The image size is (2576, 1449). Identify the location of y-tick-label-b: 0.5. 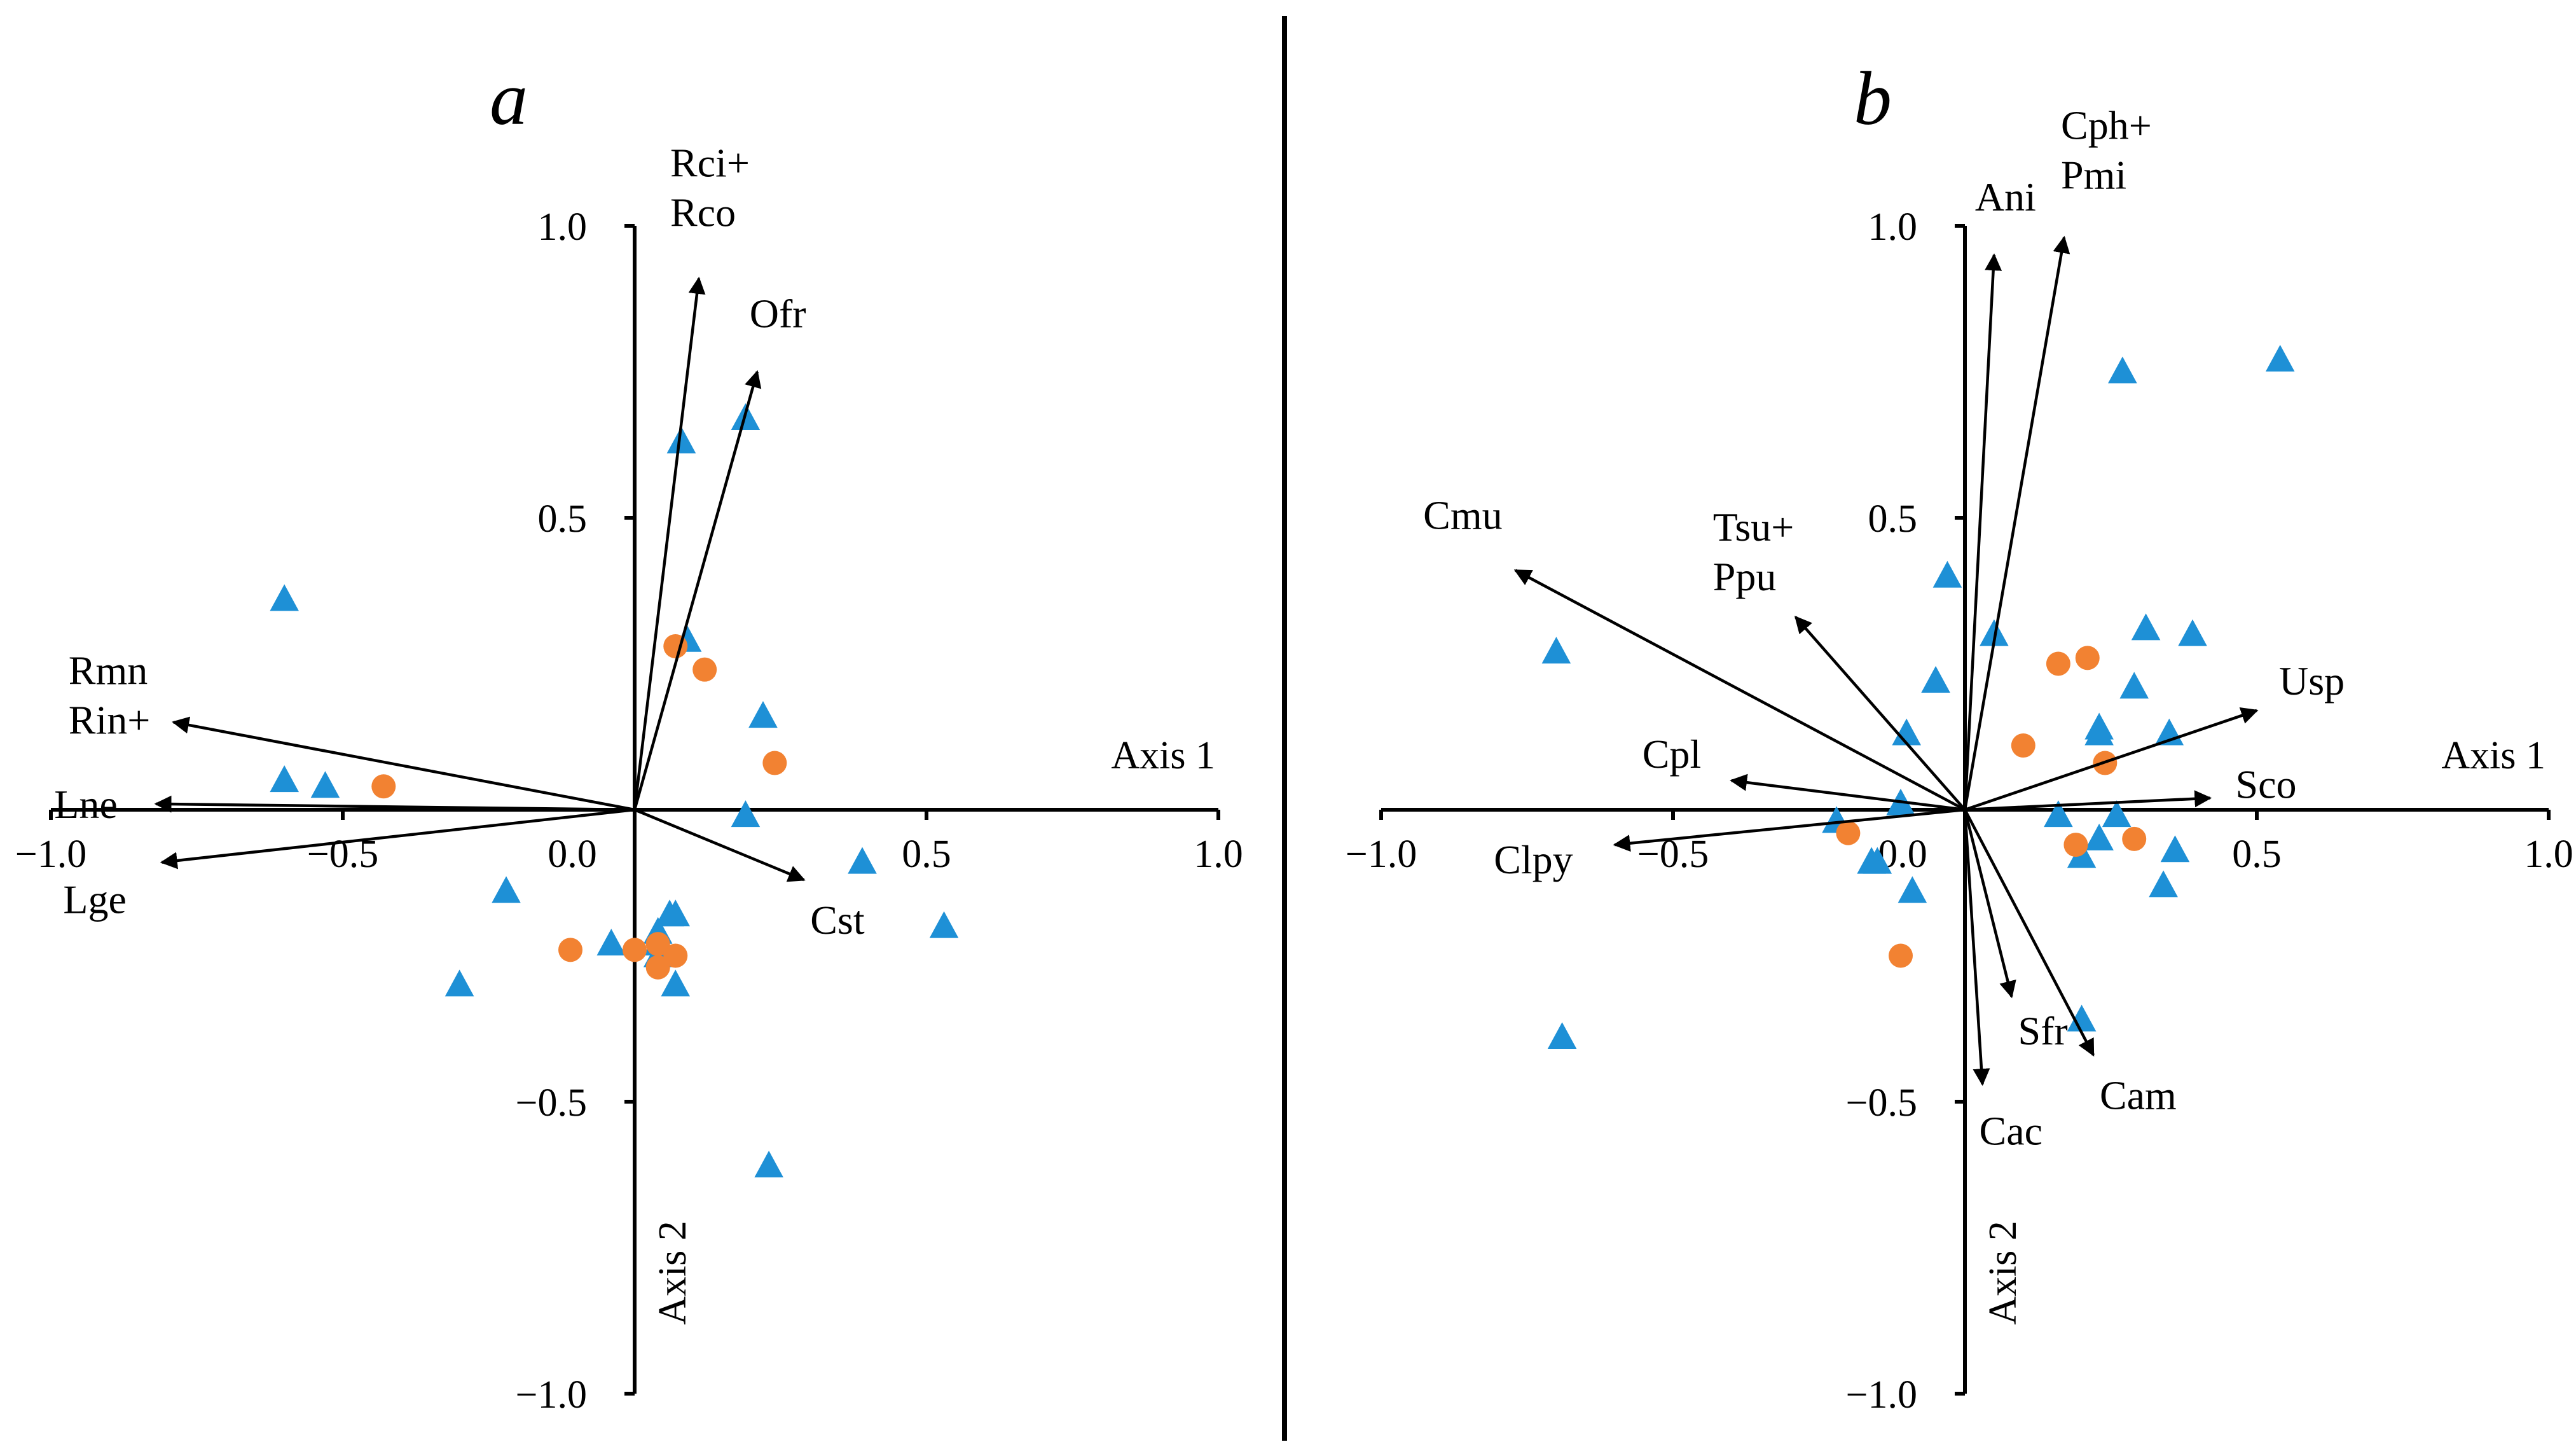
(1893, 519).